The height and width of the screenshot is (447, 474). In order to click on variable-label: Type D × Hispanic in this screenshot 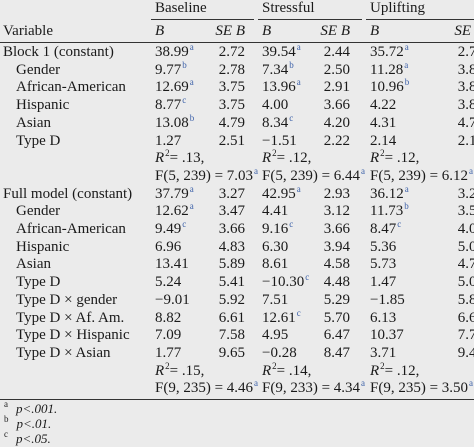, I will do `click(73, 335)`.